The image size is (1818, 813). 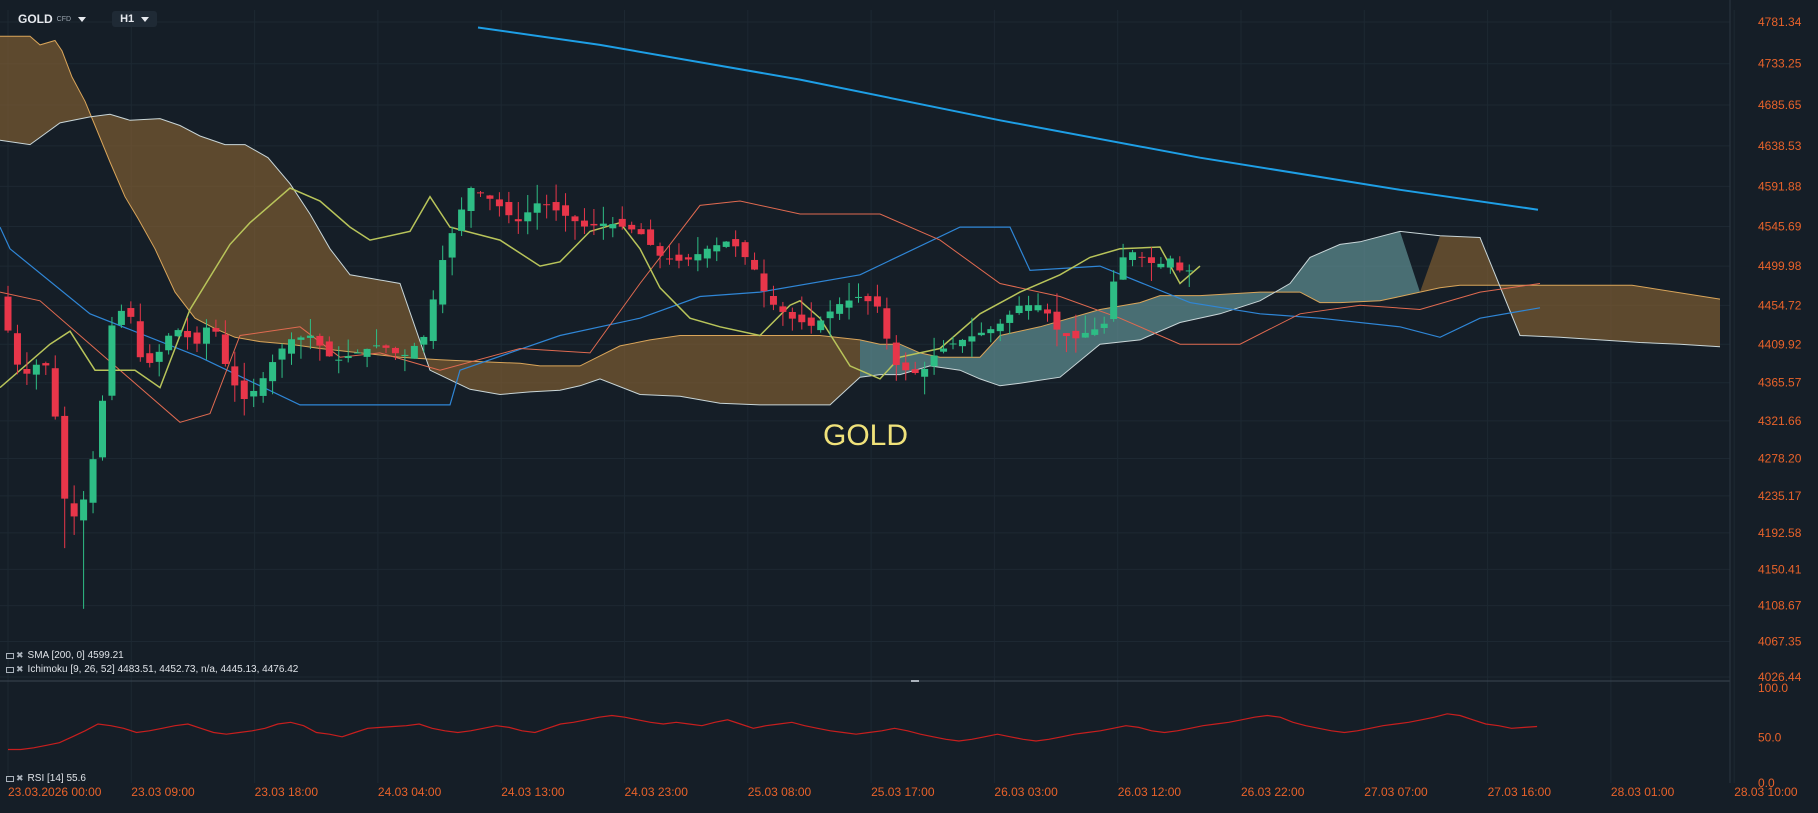 I want to click on legend-sma: ✖ SMA [200, 0] 4599.21, so click(x=65, y=655).